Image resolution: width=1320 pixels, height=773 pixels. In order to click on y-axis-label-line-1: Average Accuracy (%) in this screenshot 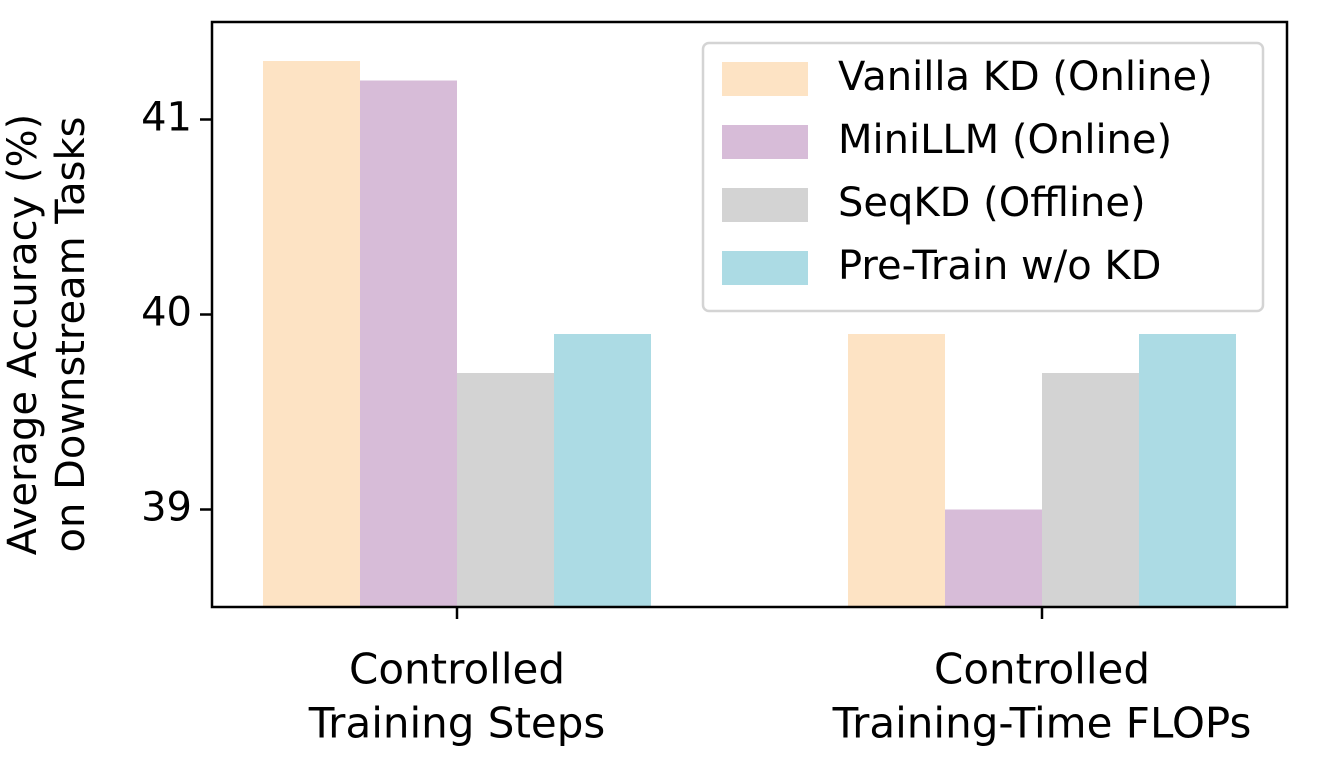, I will do `click(23, 335)`.